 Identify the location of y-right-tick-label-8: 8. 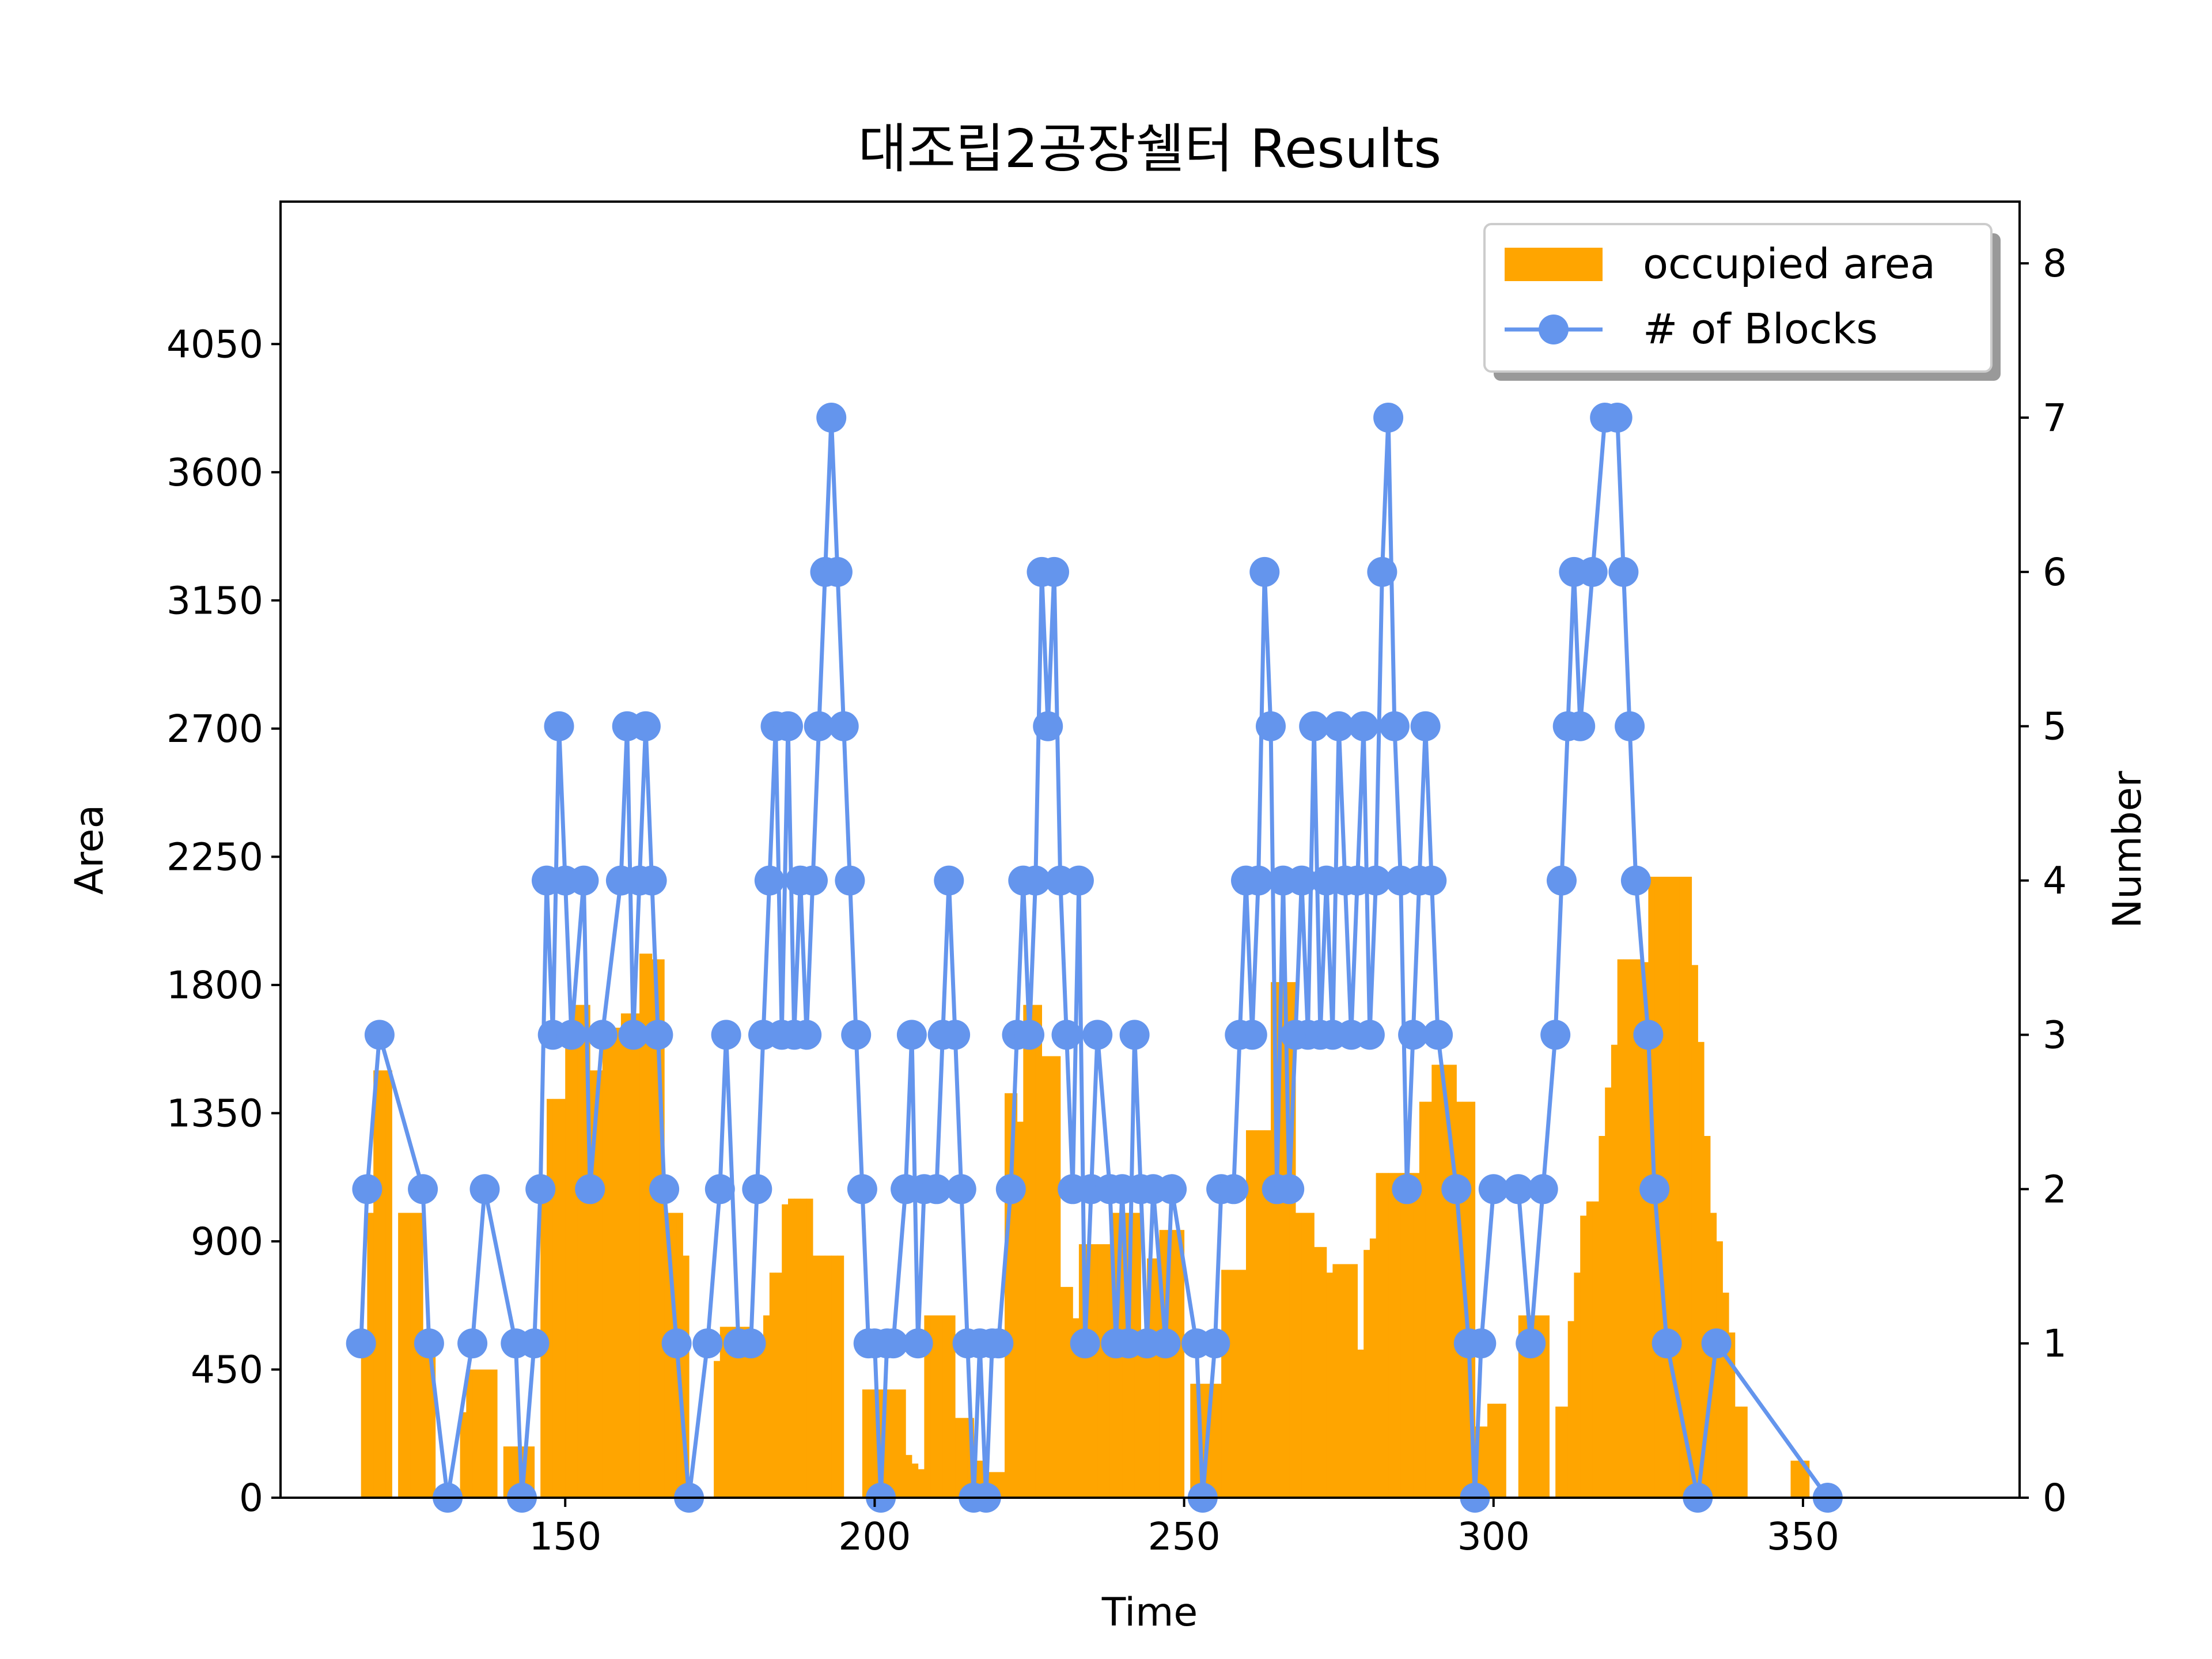
(2055, 263).